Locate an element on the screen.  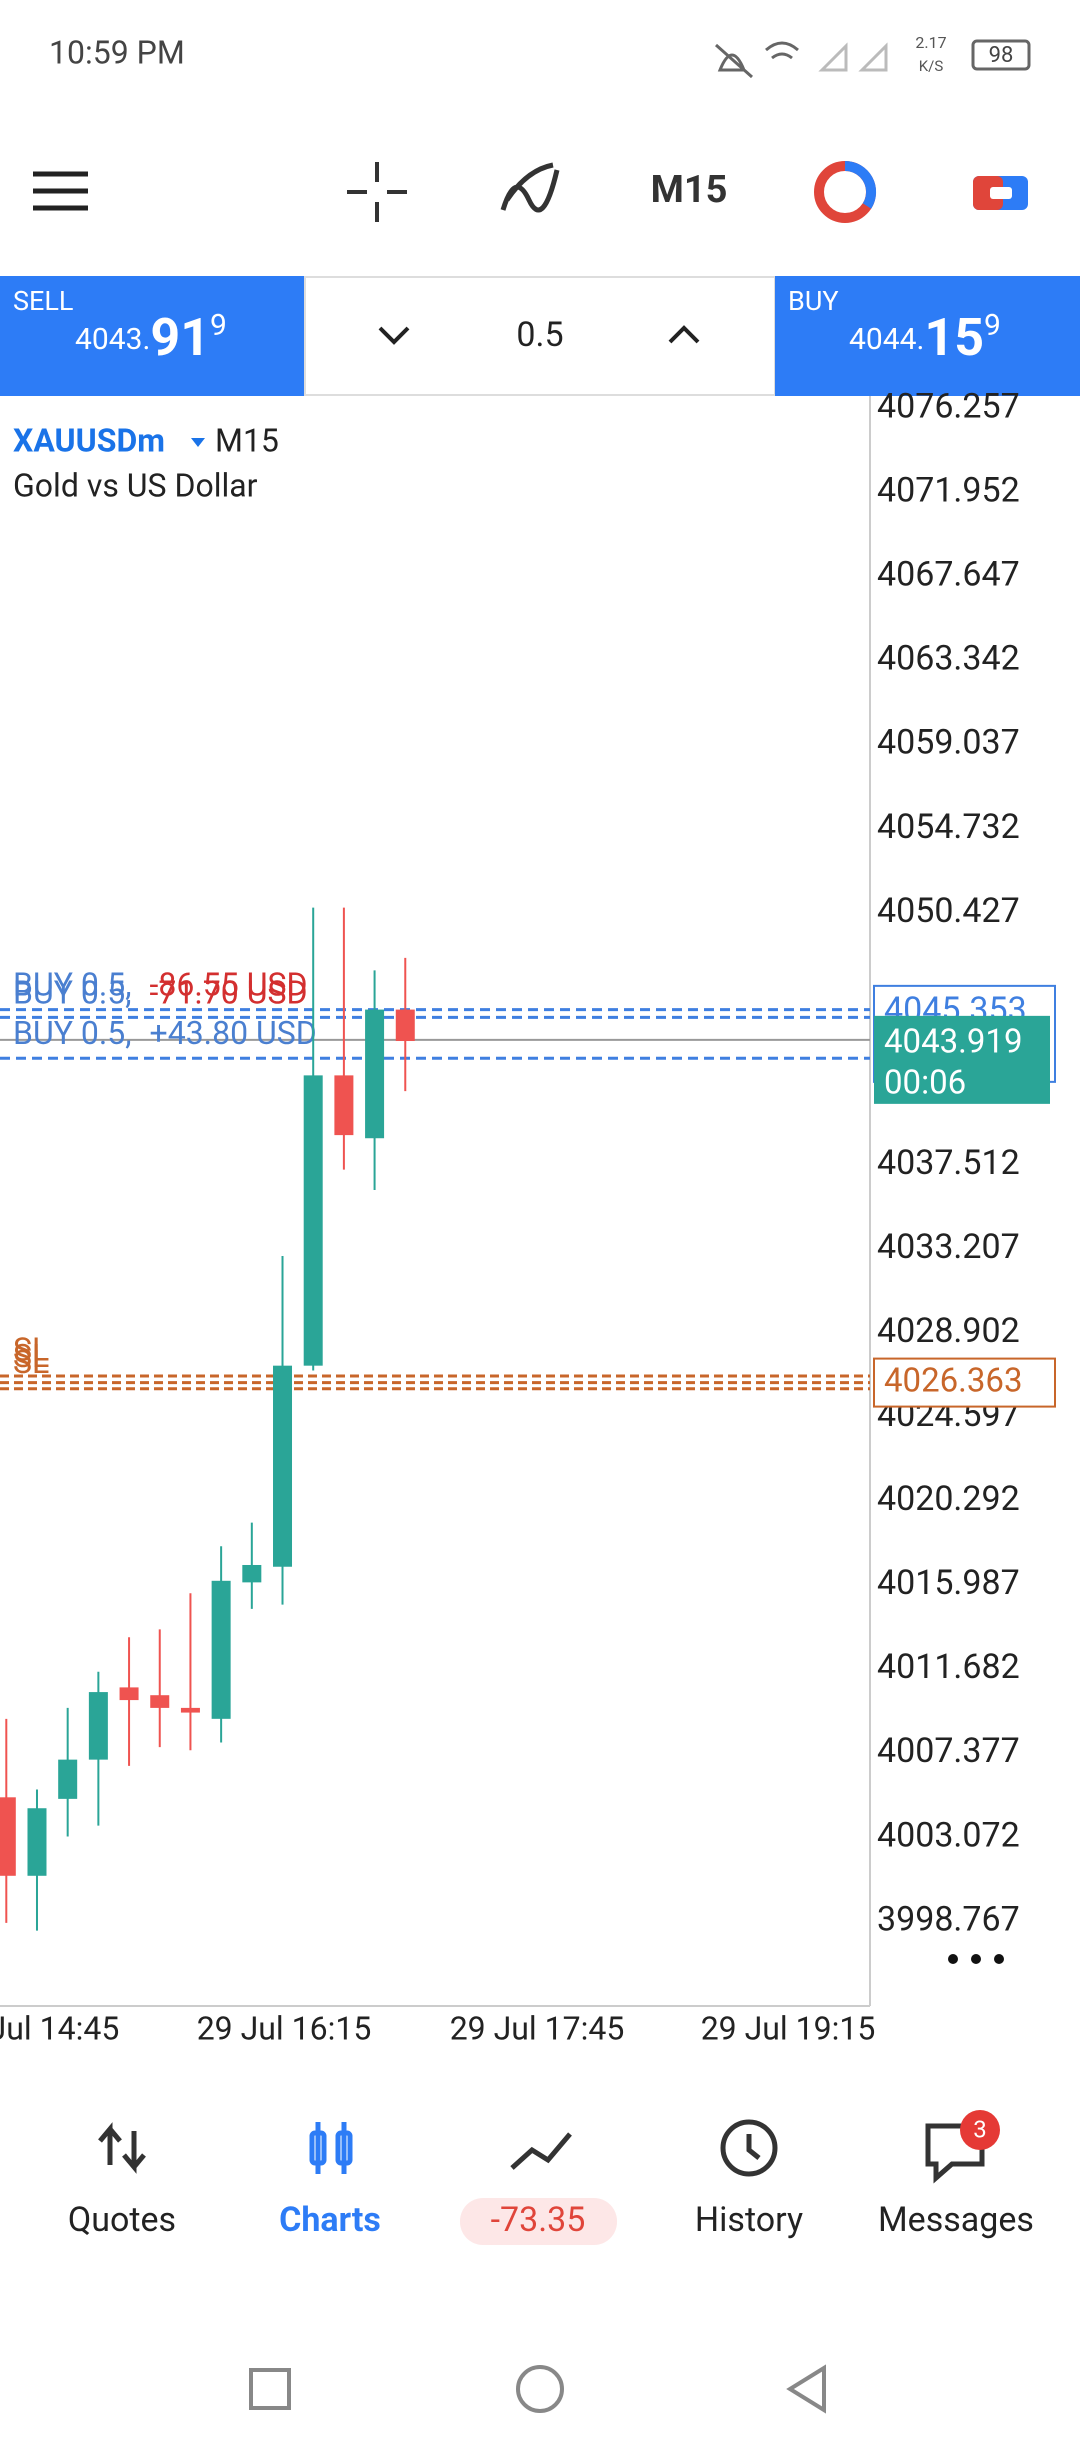
y-tick-label: 4028.902 is located at coordinates (948, 1331).